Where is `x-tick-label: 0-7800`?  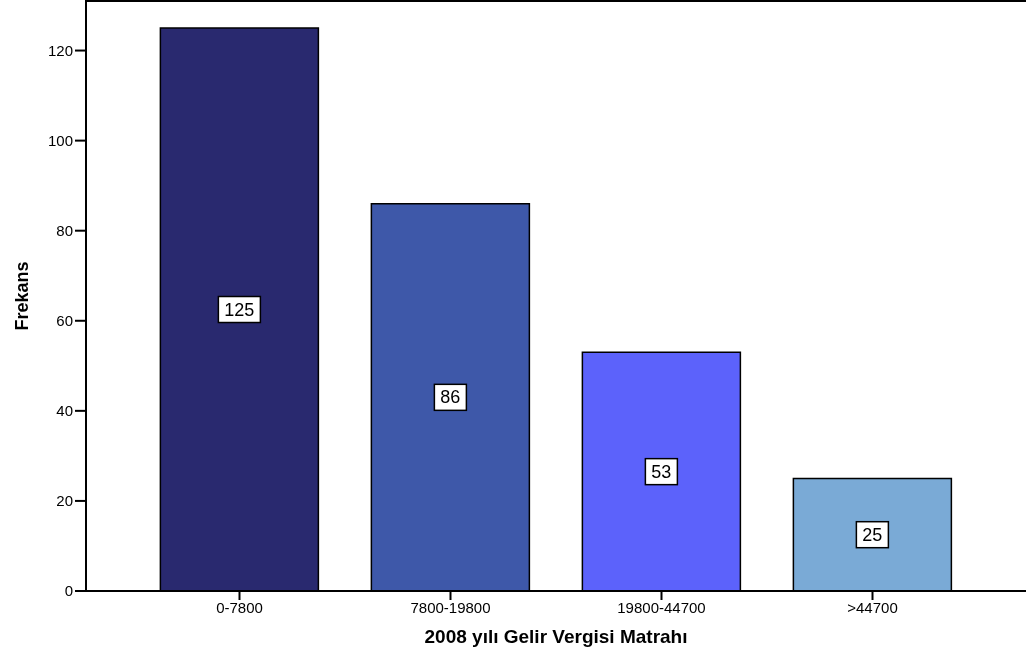
x-tick-label: 0-7800 is located at coordinates (239, 607).